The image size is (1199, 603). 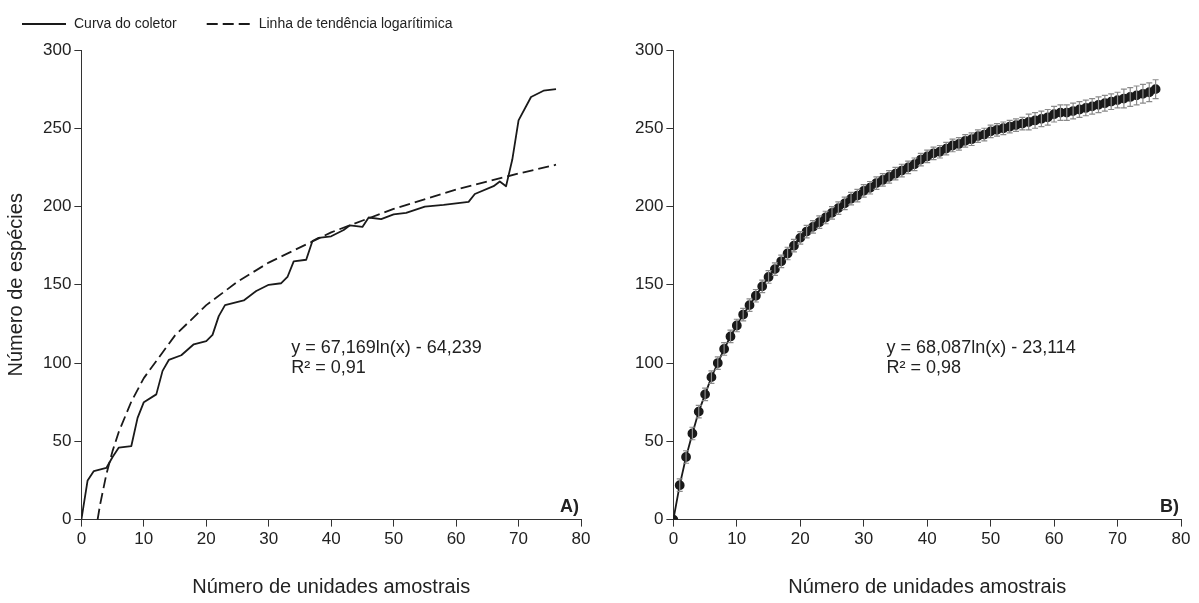 What do you see at coordinates (569, 505) in the screenshot?
I see `annotation: A)` at bounding box center [569, 505].